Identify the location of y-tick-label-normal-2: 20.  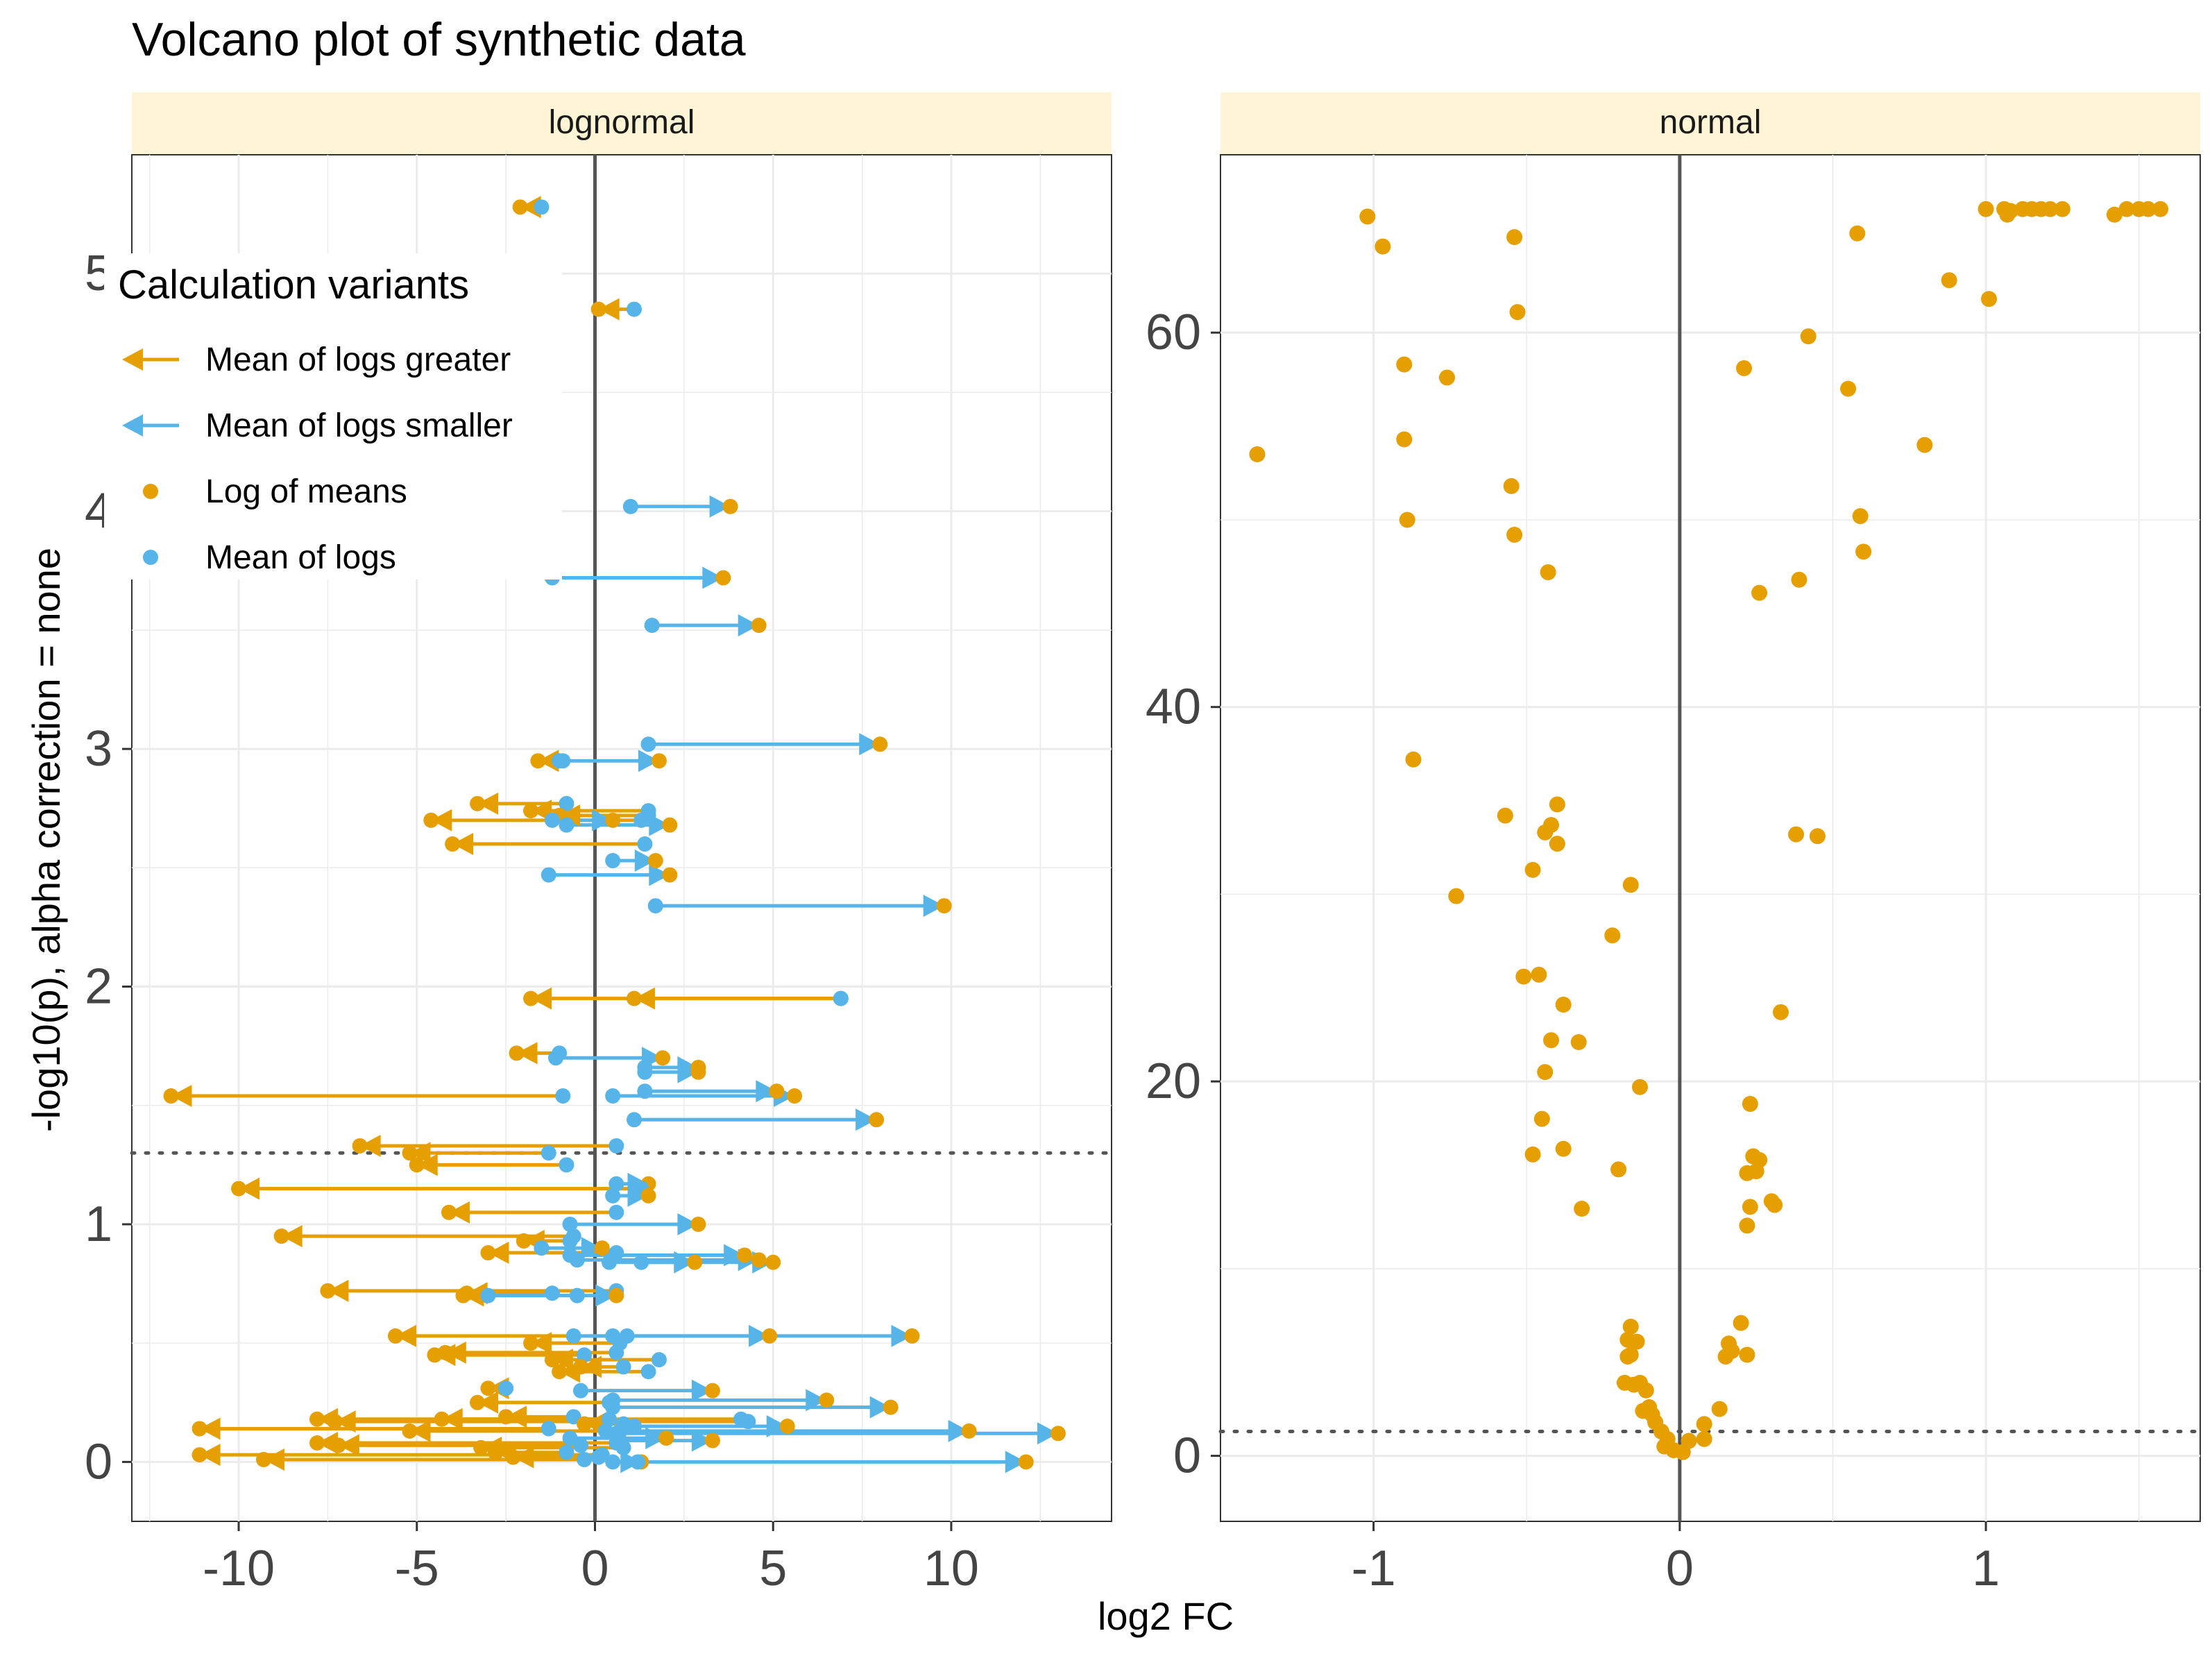
(1173, 1081).